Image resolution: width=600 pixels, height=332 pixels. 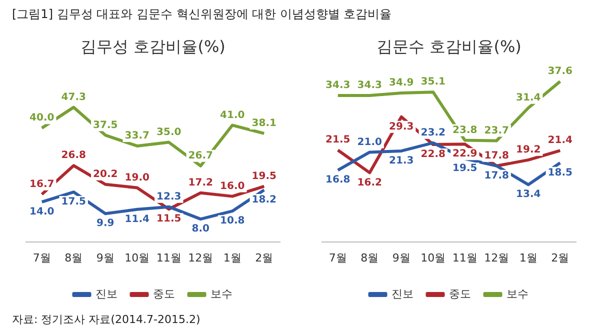 What do you see at coordinates (200, 182) in the screenshot?
I see `data-label: 17.2` at bounding box center [200, 182].